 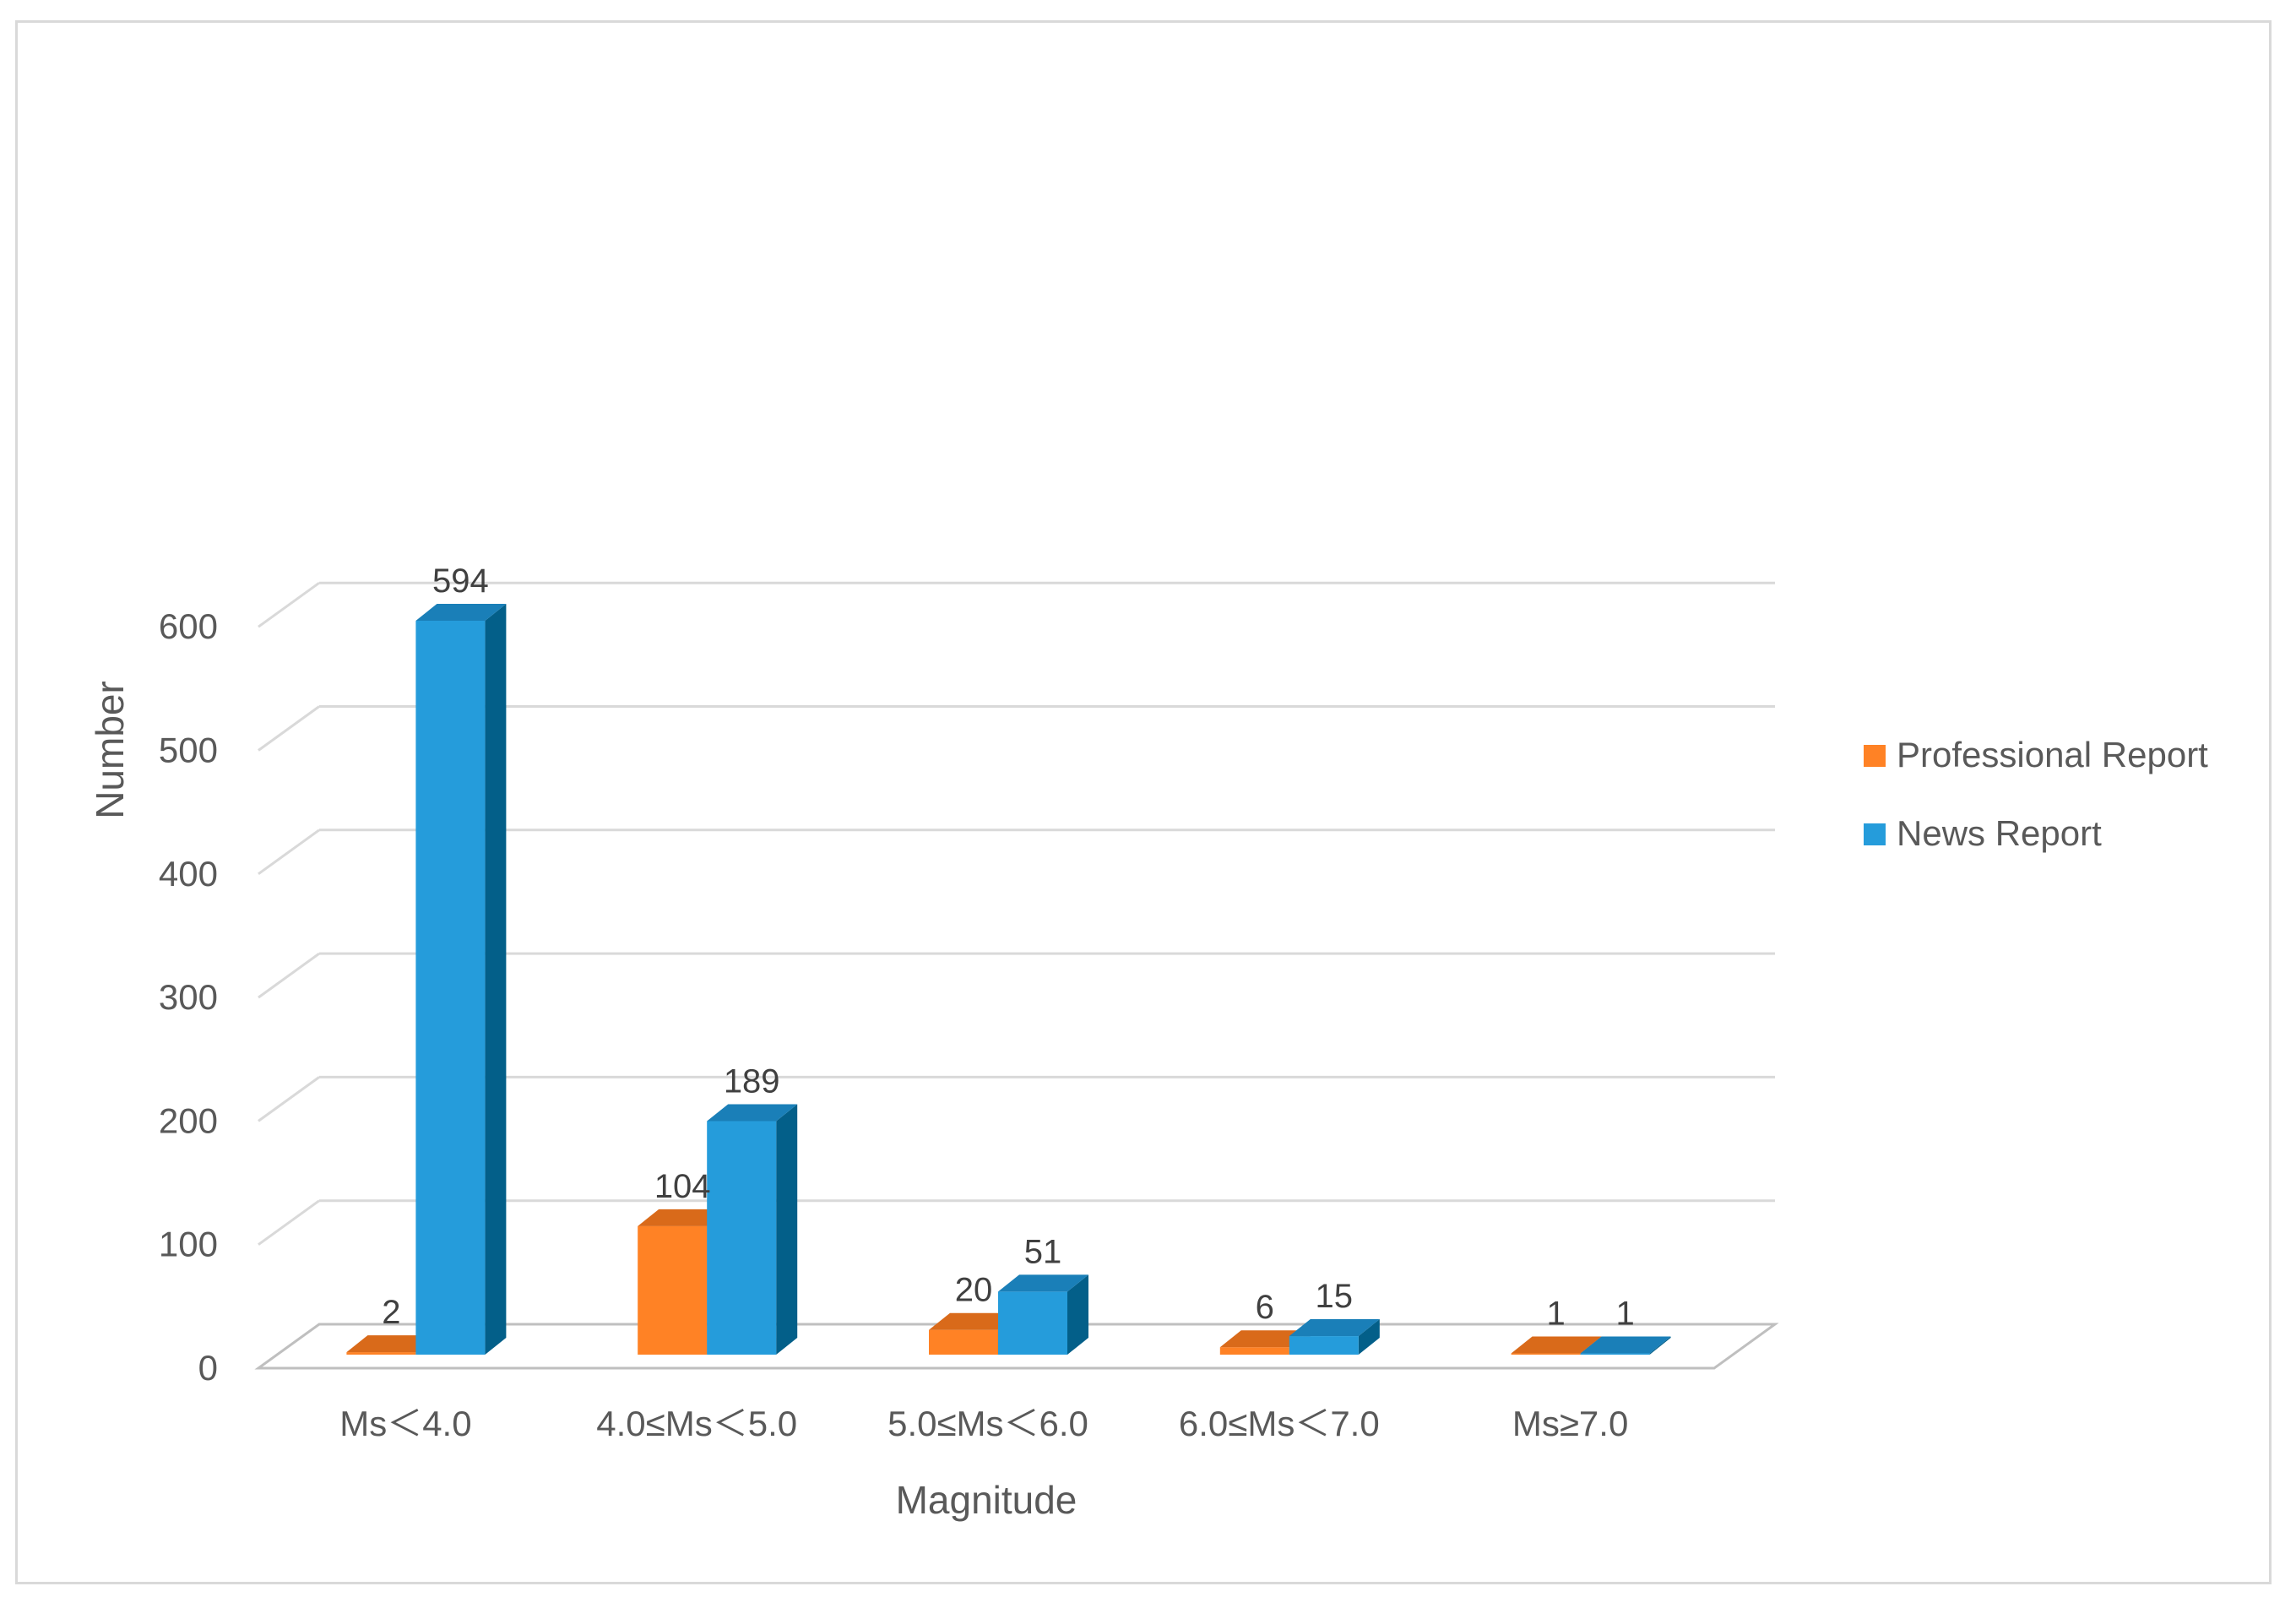 I want to click on legend: Professional Report News Report, so click(x=2036, y=794).